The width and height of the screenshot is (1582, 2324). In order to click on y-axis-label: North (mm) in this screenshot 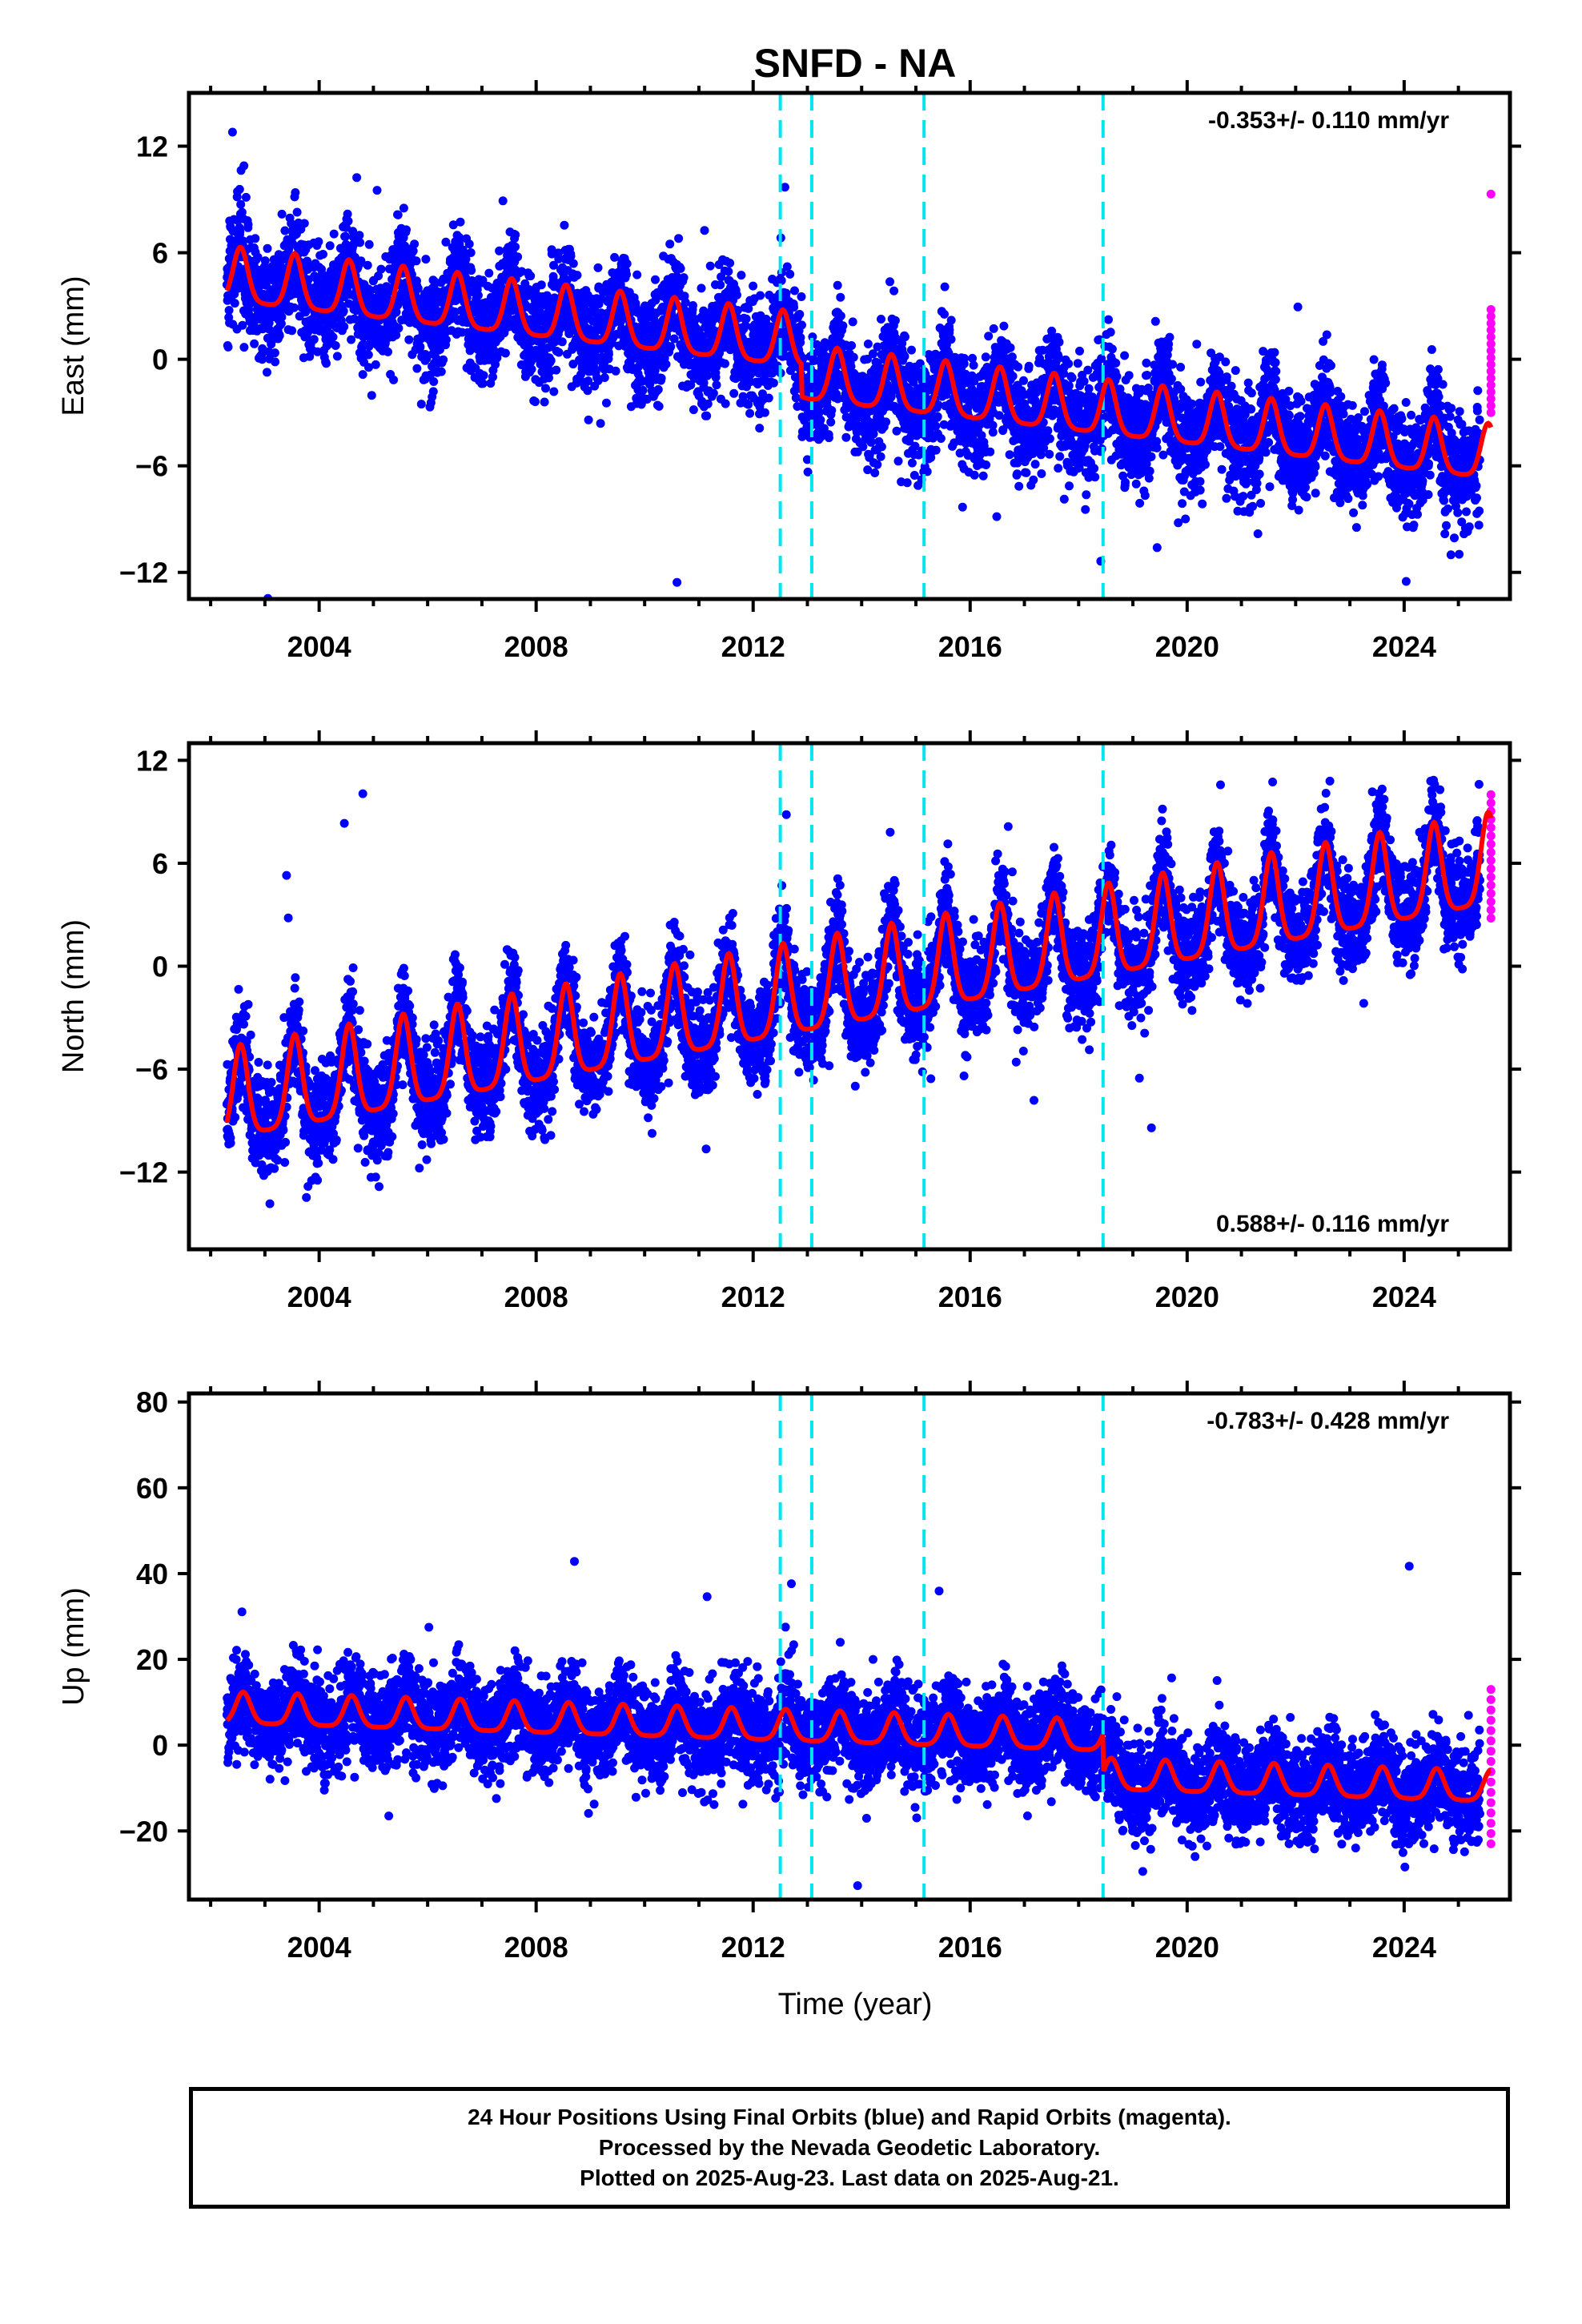, I will do `click(74, 996)`.